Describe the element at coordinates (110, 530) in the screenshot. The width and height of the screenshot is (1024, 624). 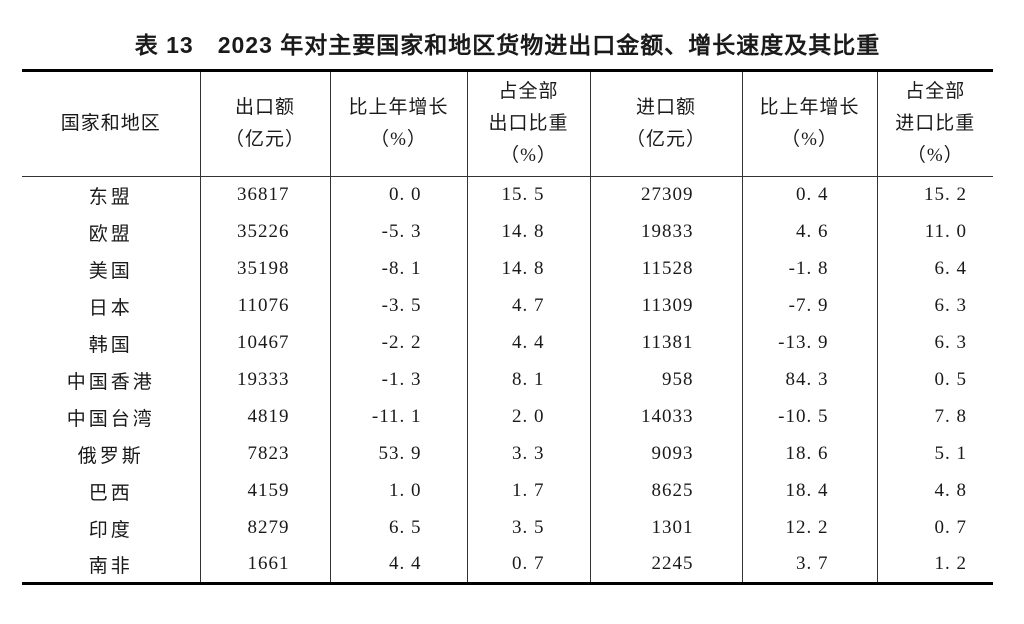
I see `region-cell: 印度` at that location.